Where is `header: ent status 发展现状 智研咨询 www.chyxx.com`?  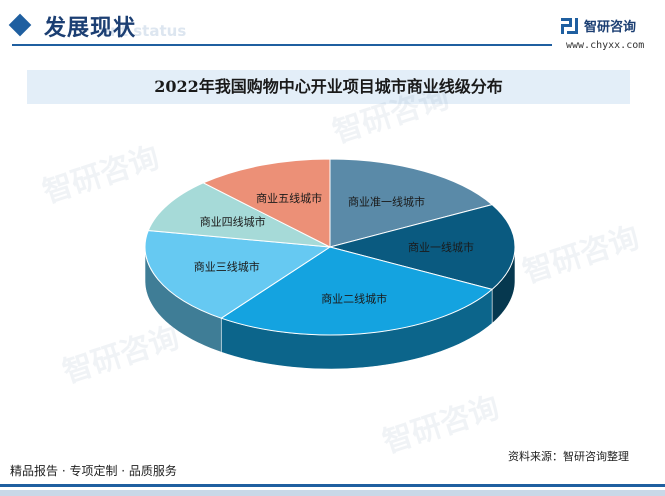 header: ent status 发展现状 智研咨询 www.chyxx.com is located at coordinates (332, 28).